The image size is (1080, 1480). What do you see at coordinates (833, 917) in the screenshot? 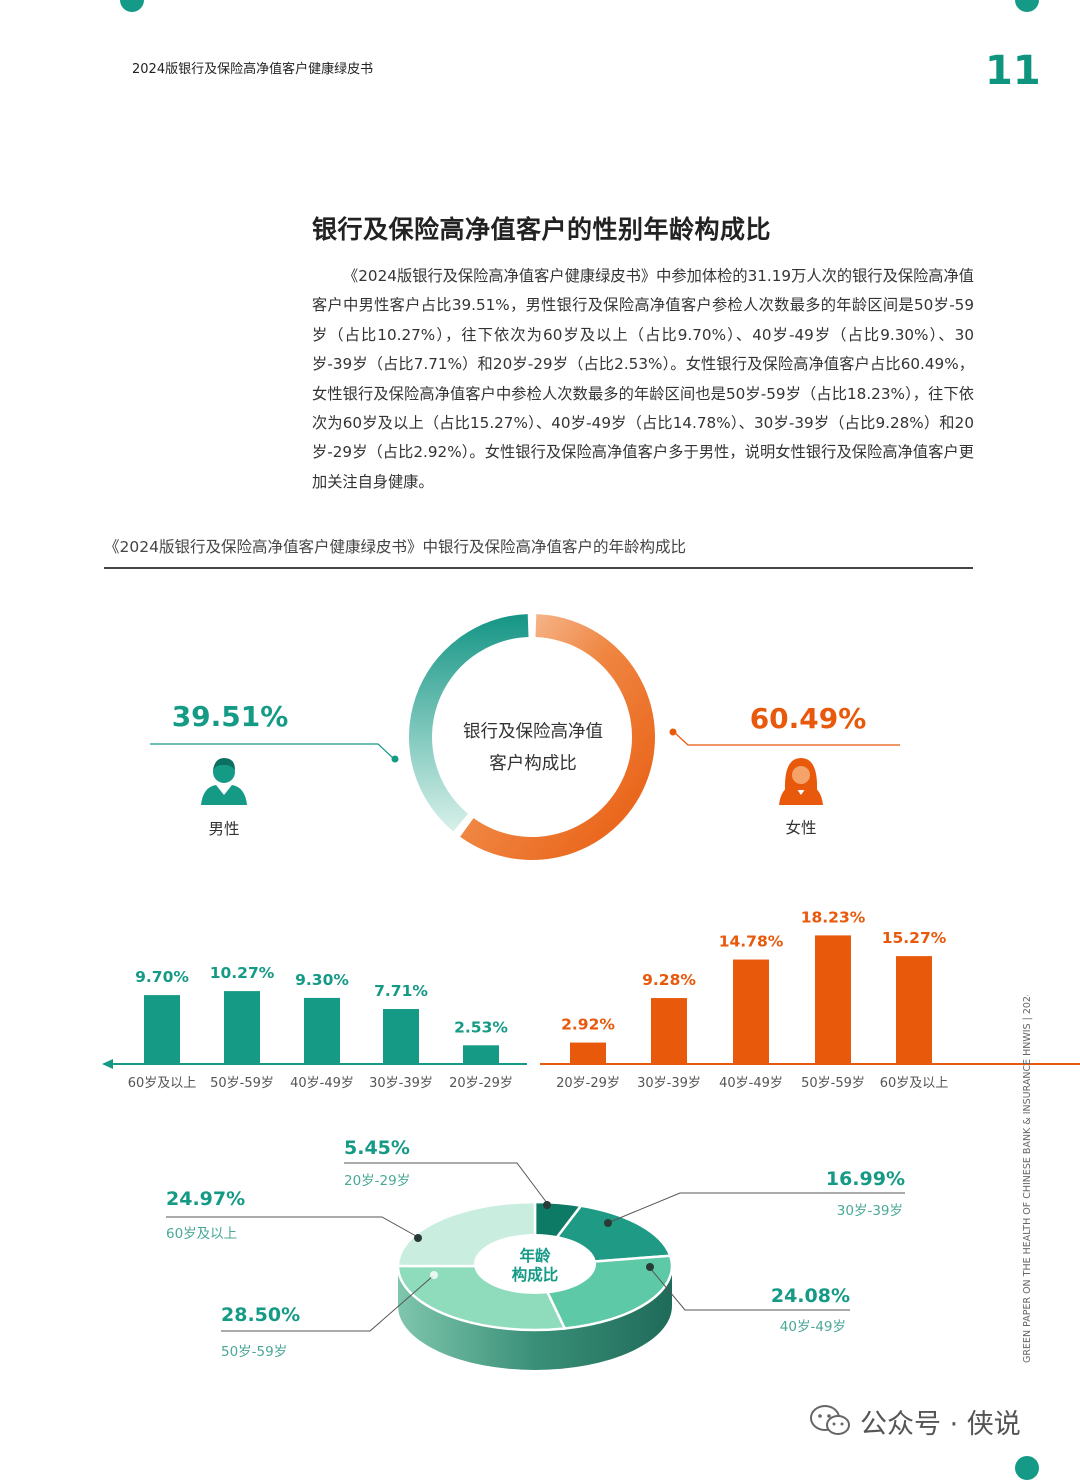
I see `female-value-label: 18.23%` at bounding box center [833, 917].